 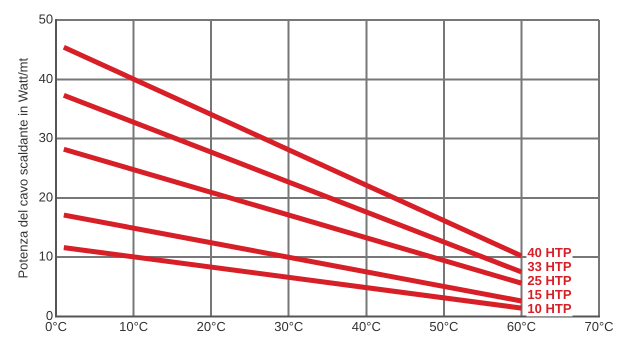 I want to click on y-tick-label: 40, so click(x=46, y=78).